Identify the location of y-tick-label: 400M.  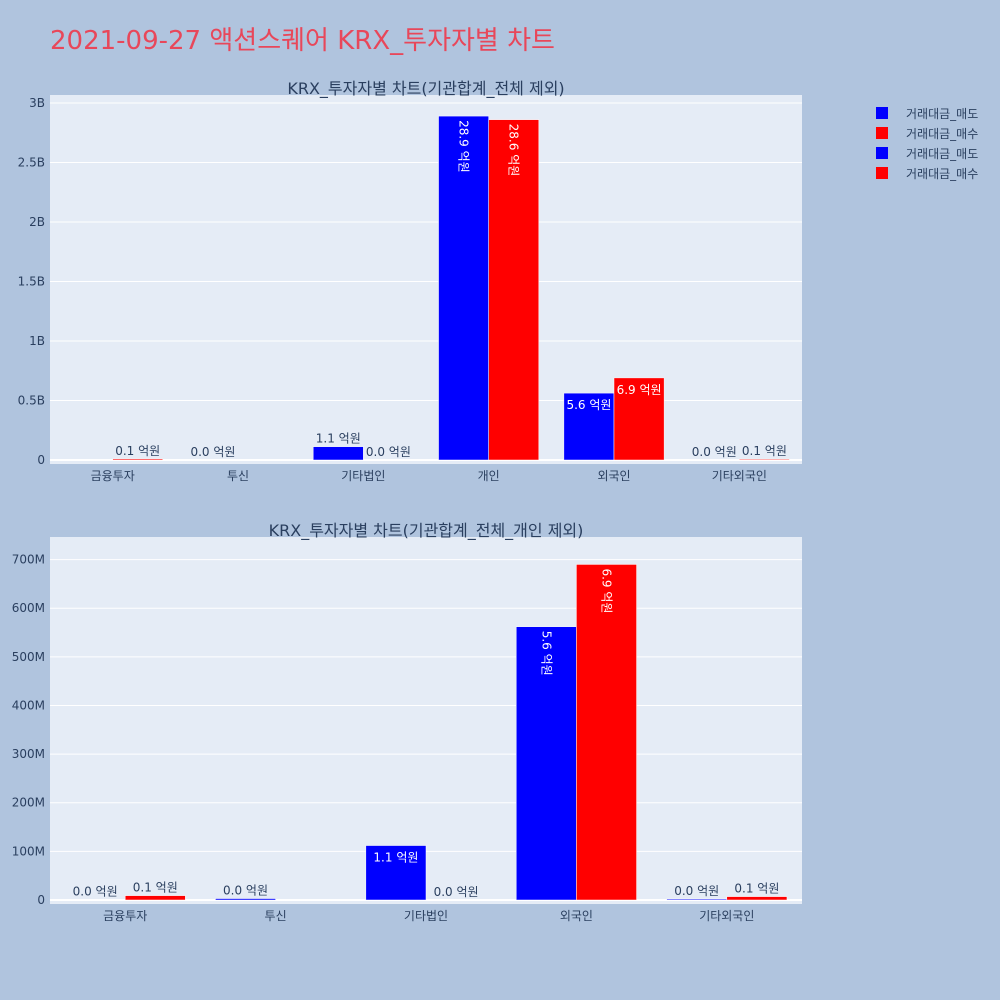
(28, 705).